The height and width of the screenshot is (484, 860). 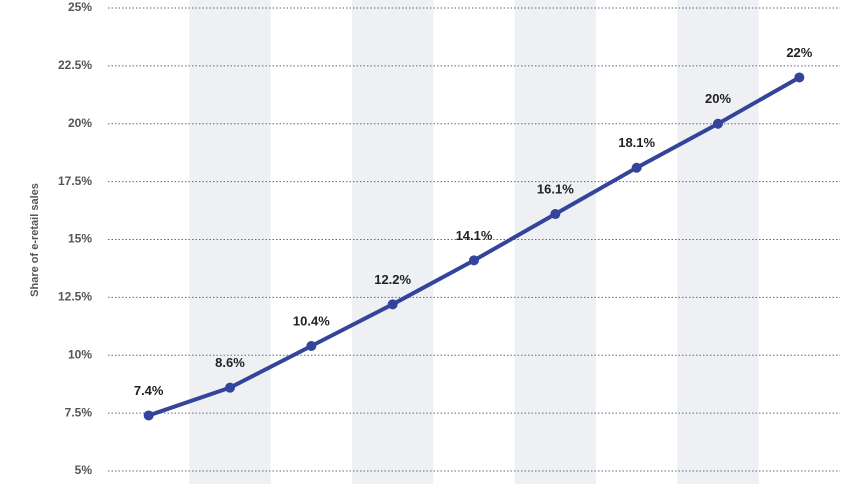 What do you see at coordinates (79, 412) in the screenshot?
I see `y-tick-label: 7.5%` at bounding box center [79, 412].